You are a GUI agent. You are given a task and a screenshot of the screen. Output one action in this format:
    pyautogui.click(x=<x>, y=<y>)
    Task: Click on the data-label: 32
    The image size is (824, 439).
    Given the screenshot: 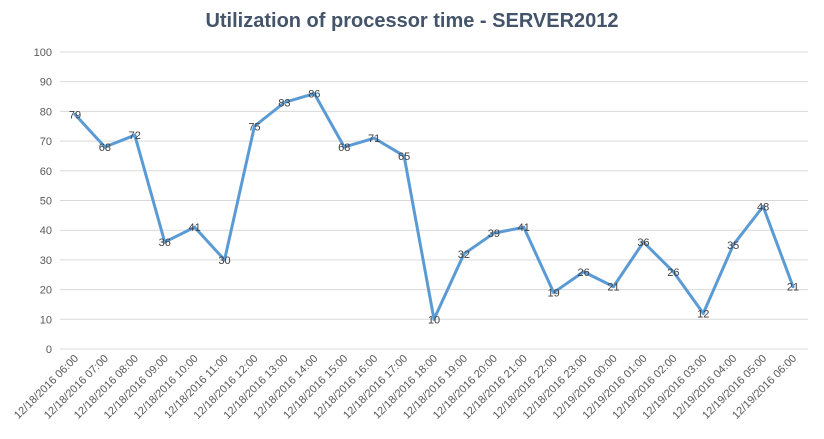 What is the action you would take?
    pyautogui.click(x=464, y=255)
    